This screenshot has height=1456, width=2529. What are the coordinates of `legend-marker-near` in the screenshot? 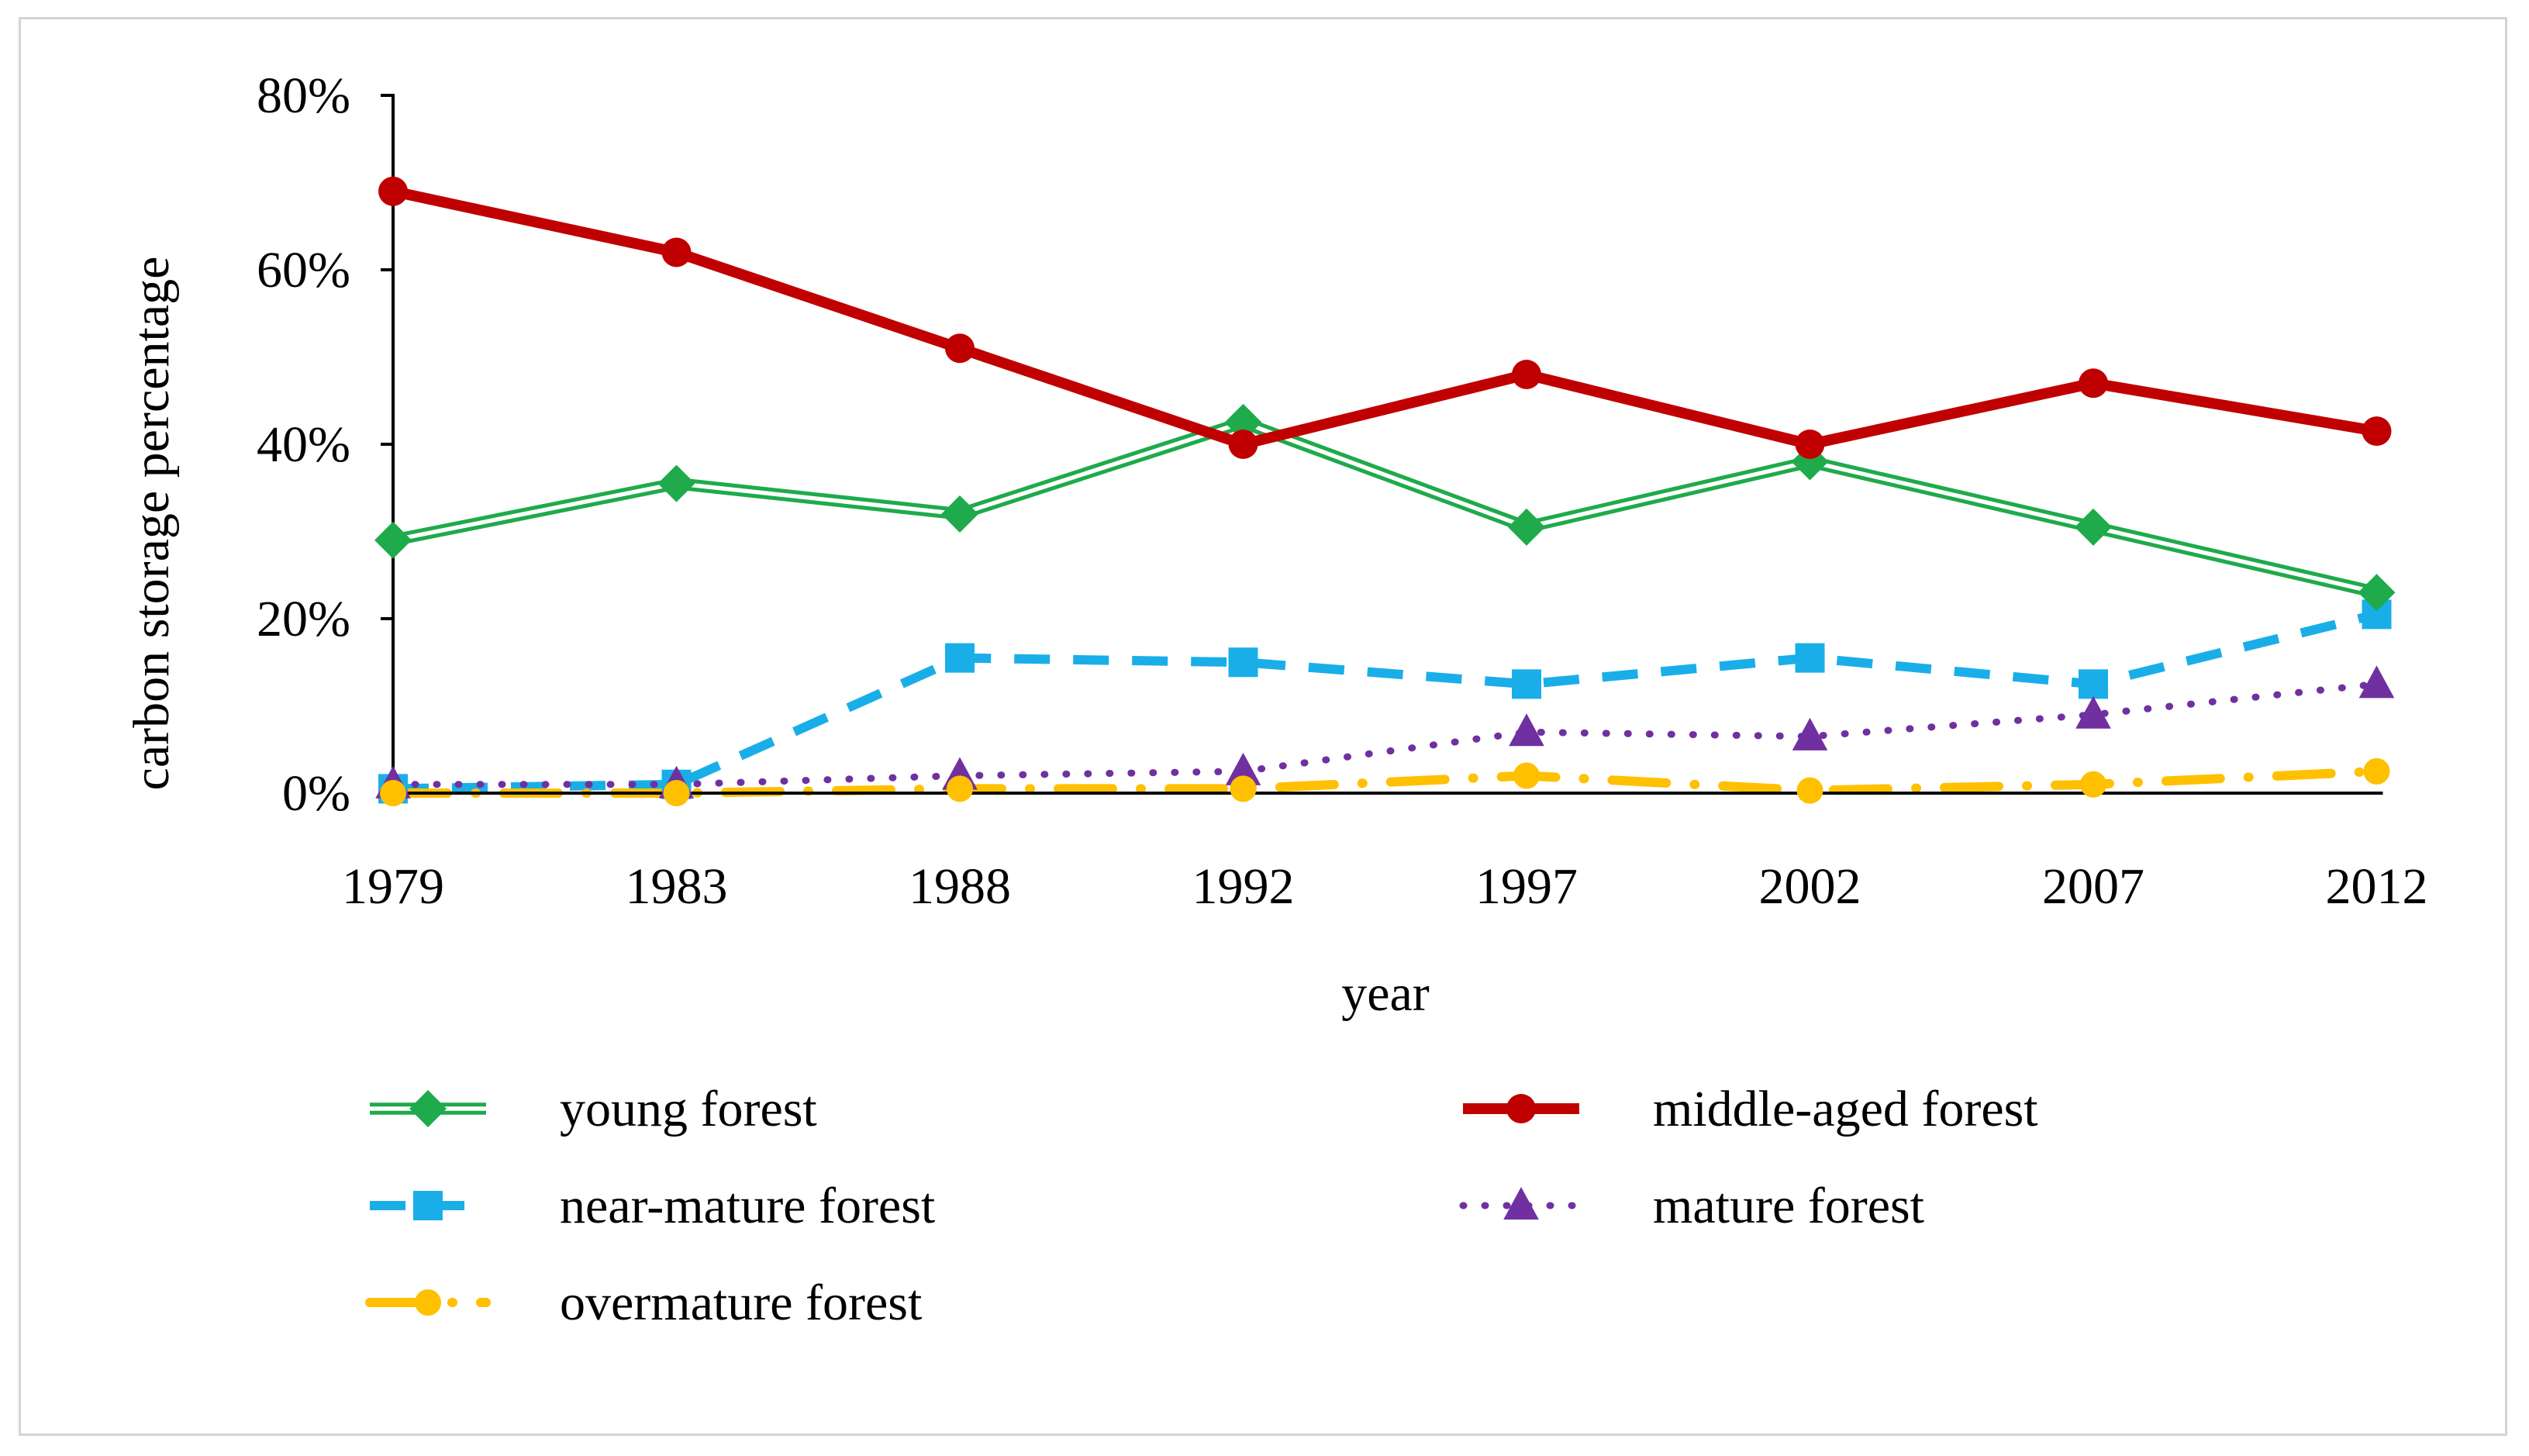 It's located at (428, 1206).